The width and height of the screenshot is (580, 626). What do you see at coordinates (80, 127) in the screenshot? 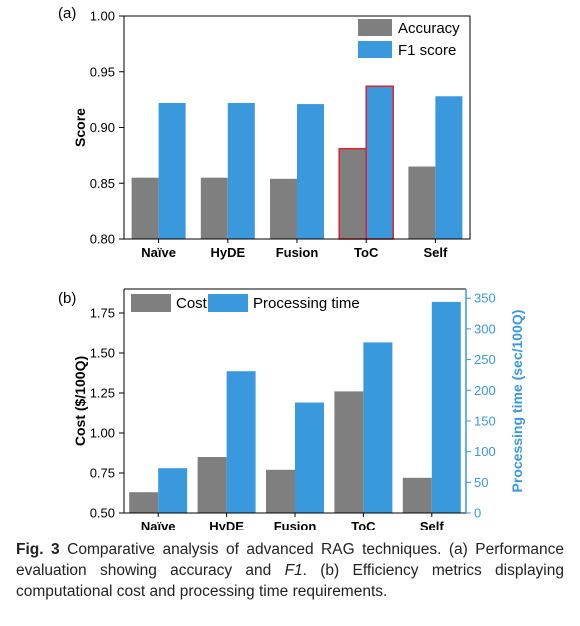
I see `y-axis-label-a: Score` at bounding box center [80, 127].